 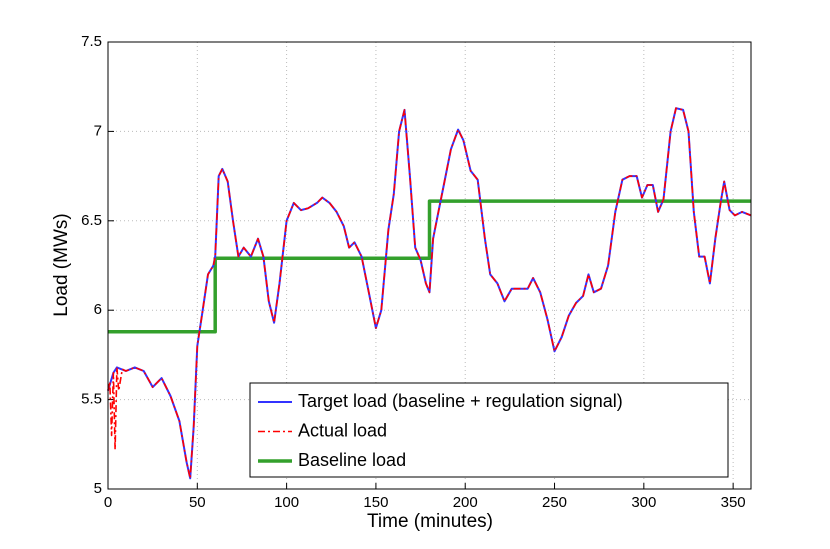 I want to click on x-axis-label: Time (minutes), so click(x=430, y=521).